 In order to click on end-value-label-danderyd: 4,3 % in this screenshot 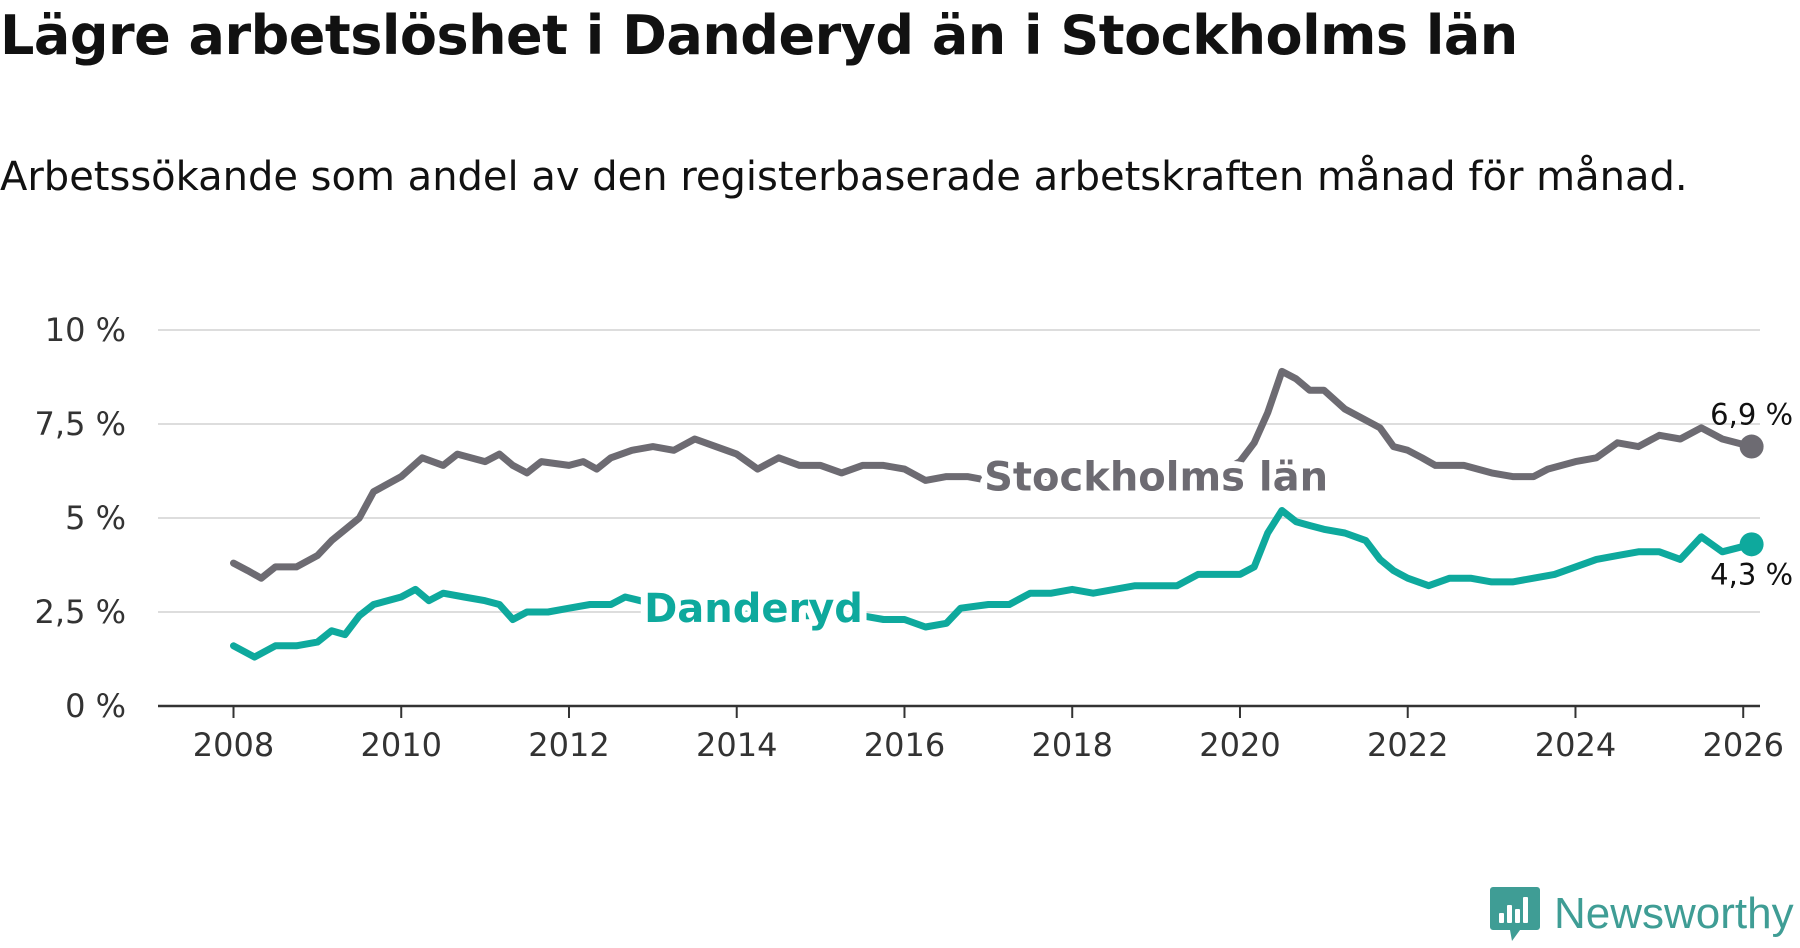, I will do `click(1751, 574)`.